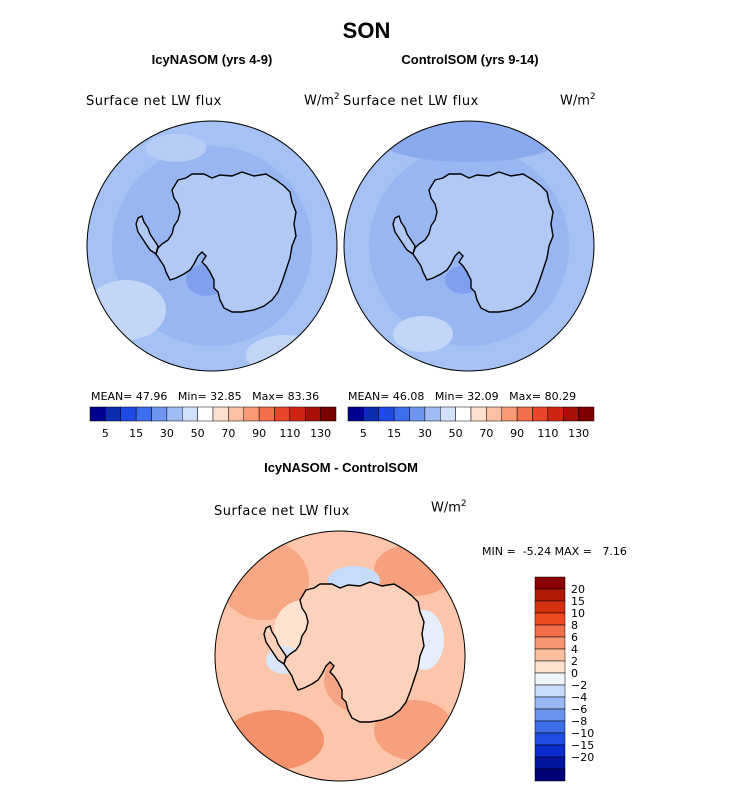 The width and height of the screenshot is (733, 789). What do you see at coordinates (574, 673) in the screenshot?
I see `colorbar-tick-label: 0` at bounding box center [574, 673].